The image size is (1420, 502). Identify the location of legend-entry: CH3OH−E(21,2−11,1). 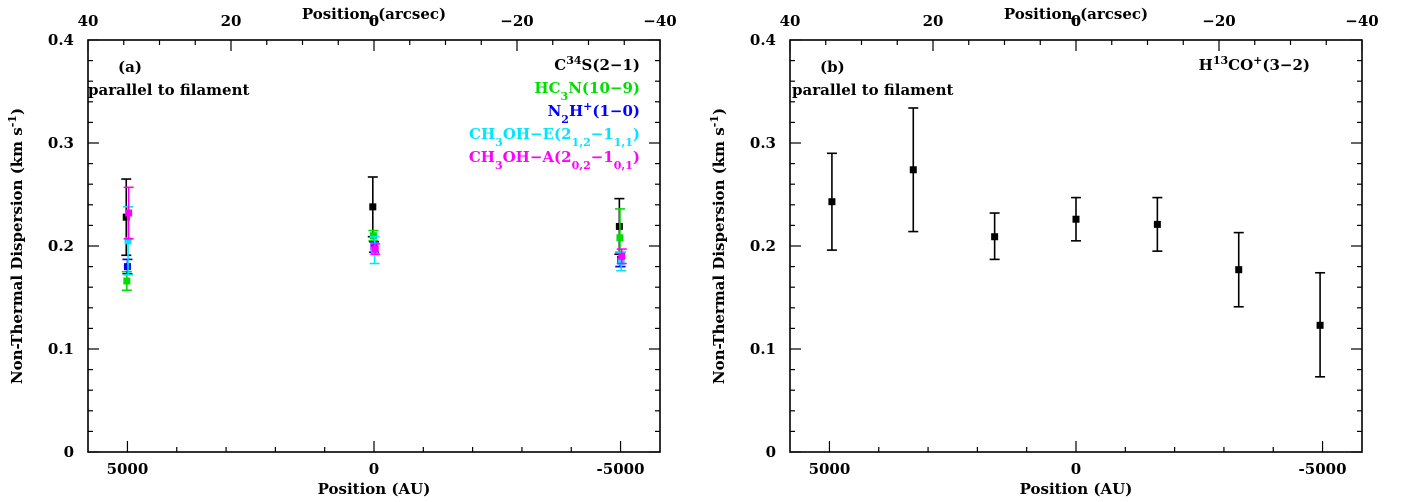
(554, 137).